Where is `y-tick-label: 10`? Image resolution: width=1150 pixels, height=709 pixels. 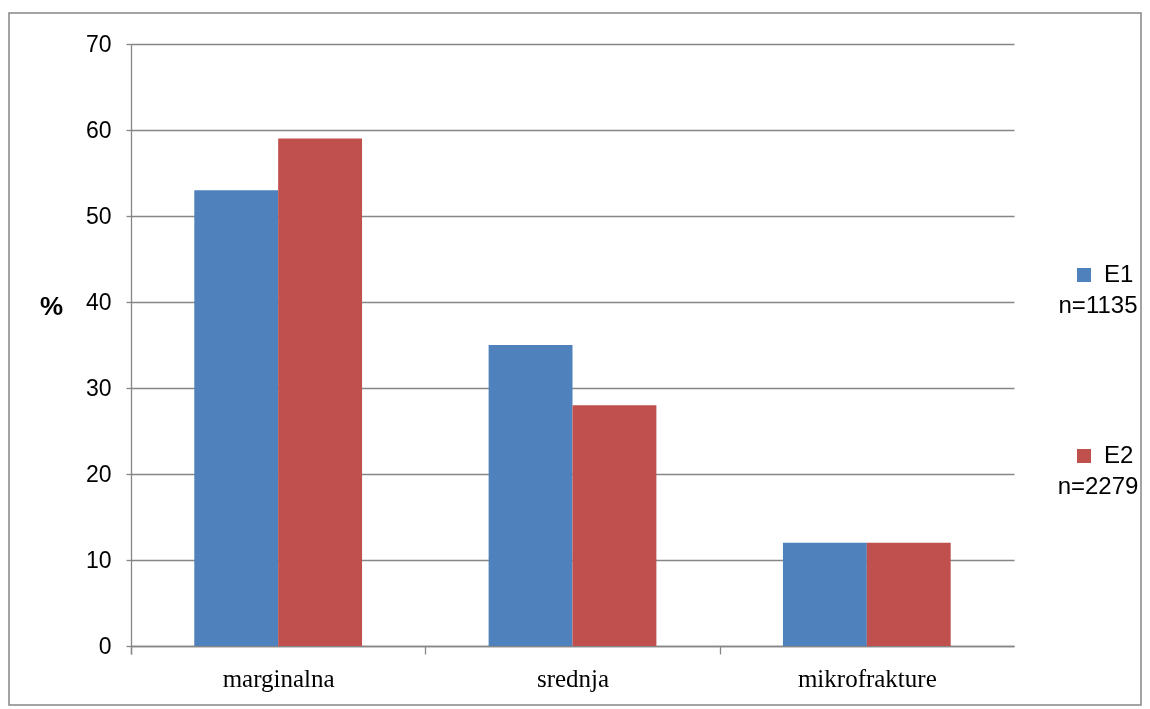
y-tick-label: 10 is located at coordinates (98, 559).